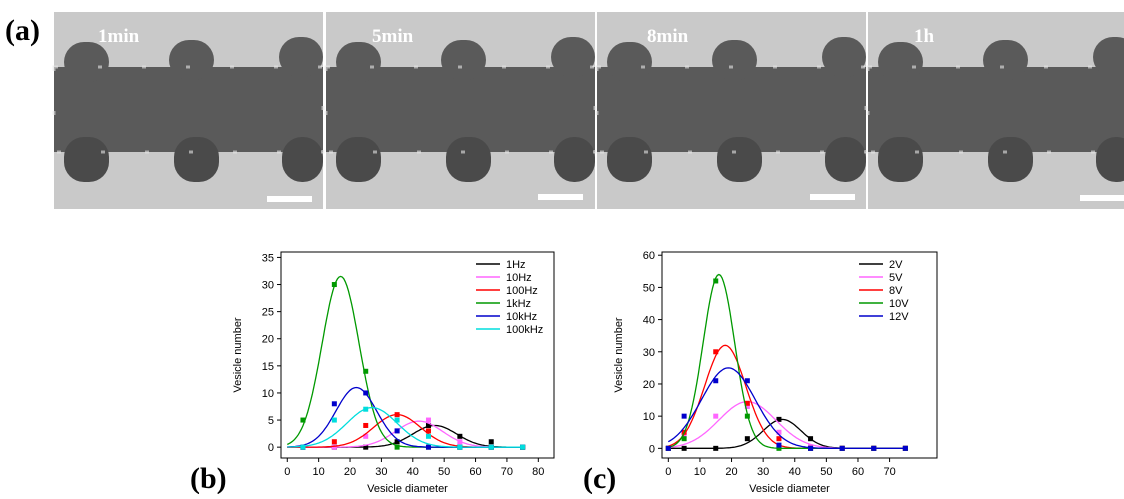  What do you see at coordinates (649, 256) in the screenshot?
I see `y-tick-label: 60` at bounding box center [649, 256].